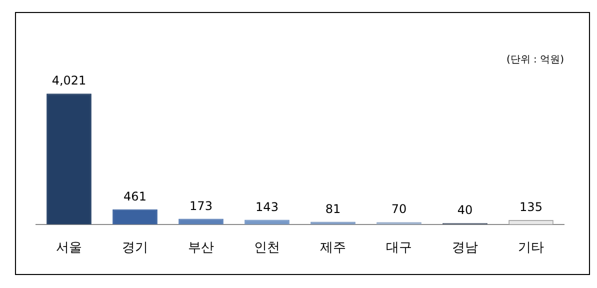  Describe the element at coordinates (399, 209) in the screenshot. I see `data-label: 70` at that location.